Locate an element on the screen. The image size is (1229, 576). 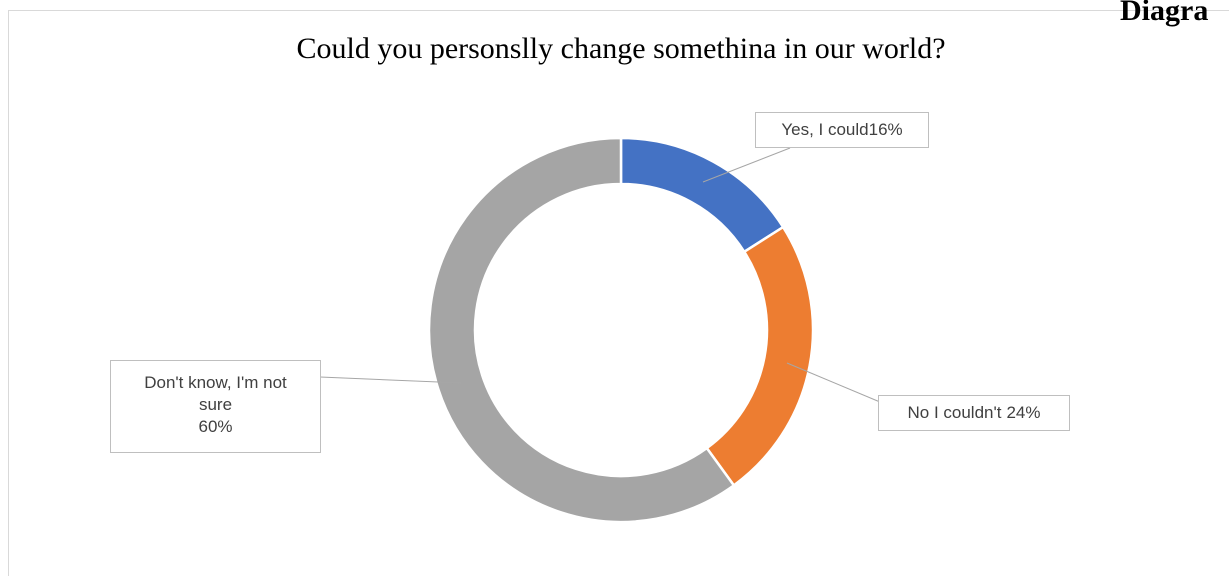
data-label: Yes, I could16% is located at coordinates (842, 130).